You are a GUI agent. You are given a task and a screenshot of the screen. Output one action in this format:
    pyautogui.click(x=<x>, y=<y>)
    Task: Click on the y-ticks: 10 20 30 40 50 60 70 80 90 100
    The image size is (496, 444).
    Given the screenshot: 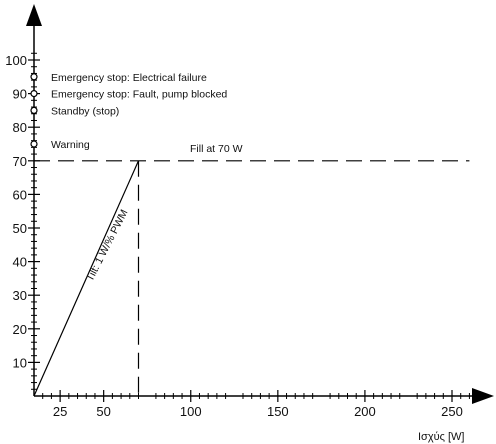 What is the action you would take?
    pyautogui.click(x=22, y=221)
    